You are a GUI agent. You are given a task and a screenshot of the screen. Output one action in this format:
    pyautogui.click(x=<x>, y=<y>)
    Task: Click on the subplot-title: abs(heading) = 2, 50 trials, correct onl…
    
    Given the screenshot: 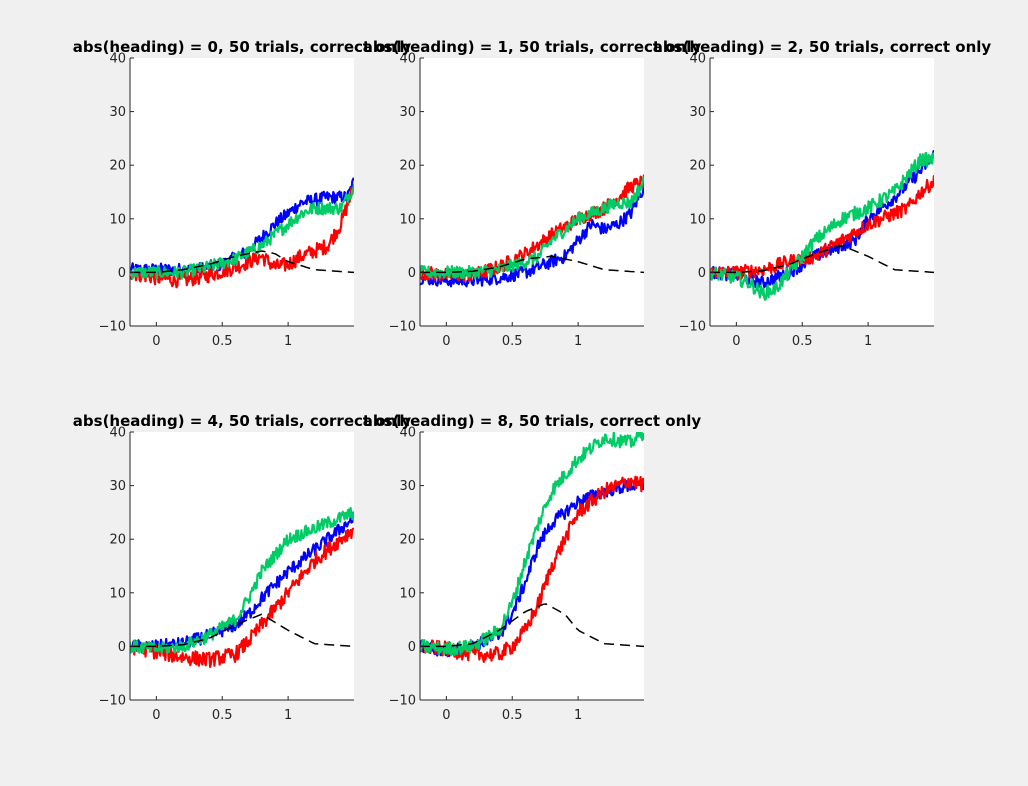 What is the action you would take?
    pyautogui.click(x=822, y=47)
    